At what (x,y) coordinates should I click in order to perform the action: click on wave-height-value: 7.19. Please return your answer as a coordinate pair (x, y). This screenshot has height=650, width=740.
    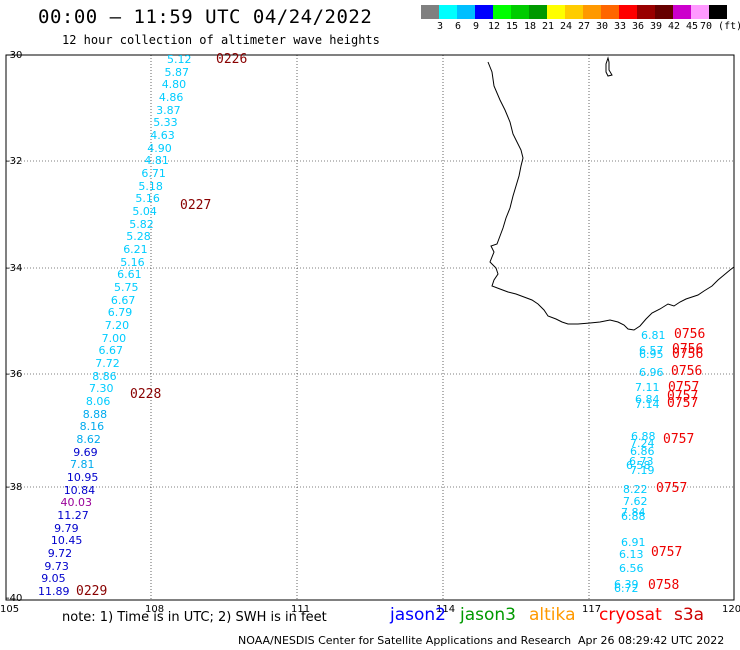
    Looking at the image, I should click on (642, 470).